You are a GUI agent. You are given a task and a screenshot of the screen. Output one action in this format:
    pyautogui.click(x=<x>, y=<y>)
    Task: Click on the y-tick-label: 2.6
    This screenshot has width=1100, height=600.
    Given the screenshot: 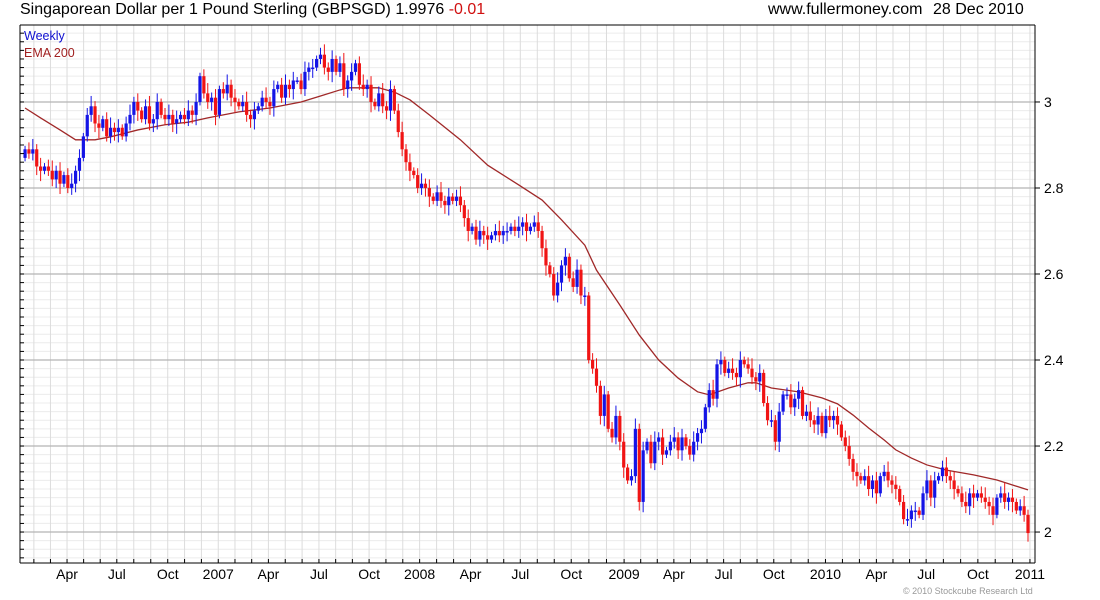 What is the action you would take?
    pyautogui.click(x=1054, y=274)
    